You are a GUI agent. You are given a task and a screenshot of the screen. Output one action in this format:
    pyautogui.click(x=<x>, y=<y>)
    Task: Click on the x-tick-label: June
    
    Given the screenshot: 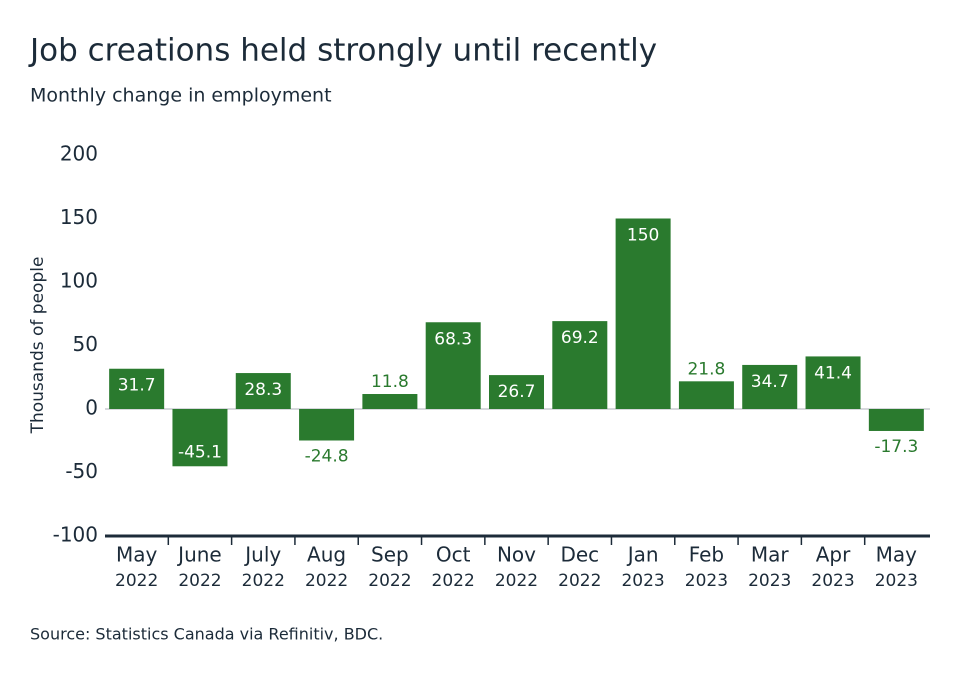 What is the action you would take?
    pyautogui.click(x=199, y=555)
    